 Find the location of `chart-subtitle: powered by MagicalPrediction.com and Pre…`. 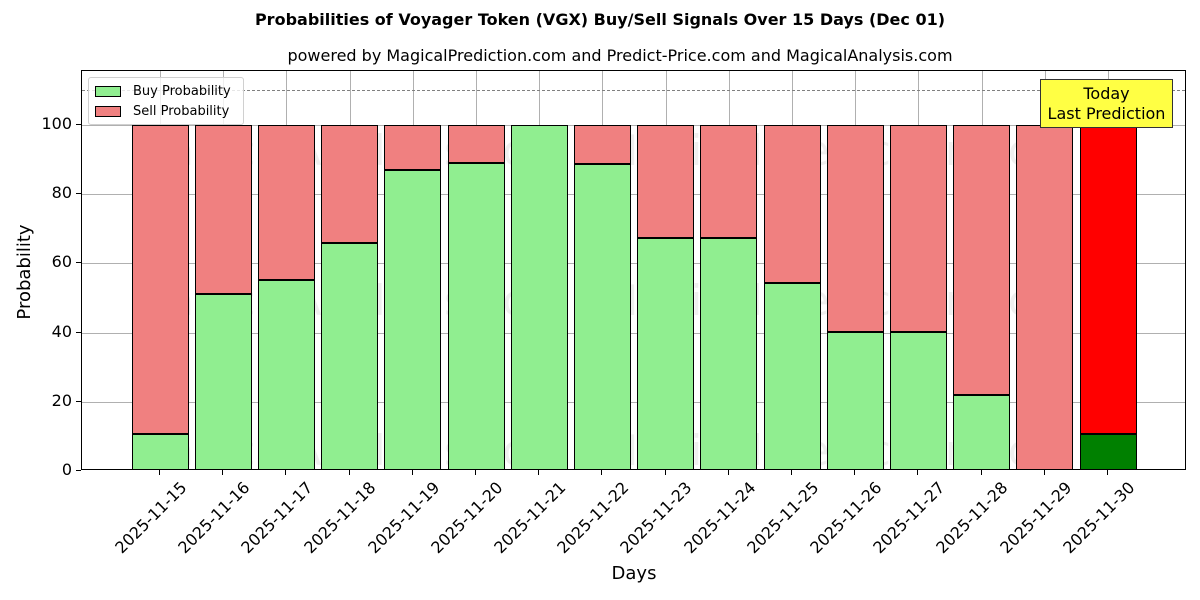

chart-subtitle: powered by MagicalPrediction.com and Pre… is located at coordinates (620, 55).